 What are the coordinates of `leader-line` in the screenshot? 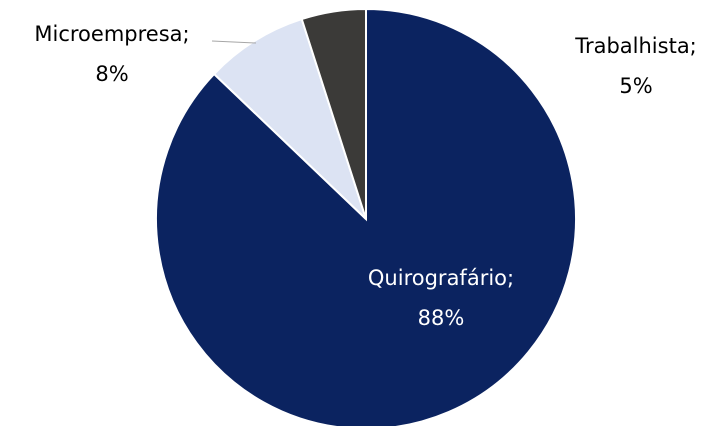 It's located at (234, 42).